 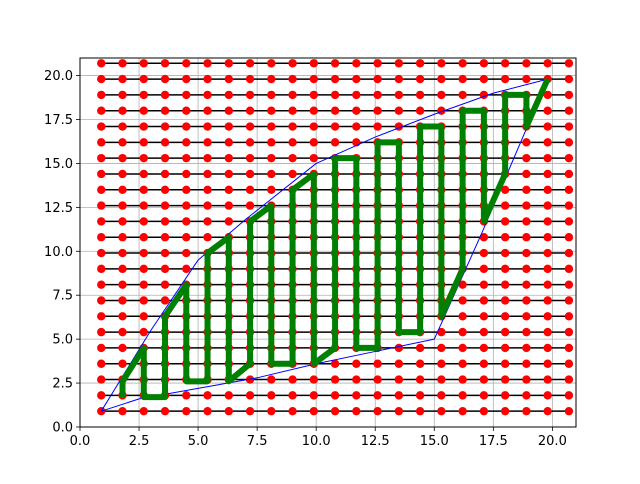 I want to click on y-tick-label: 2.5, so click(x=62, y=384).